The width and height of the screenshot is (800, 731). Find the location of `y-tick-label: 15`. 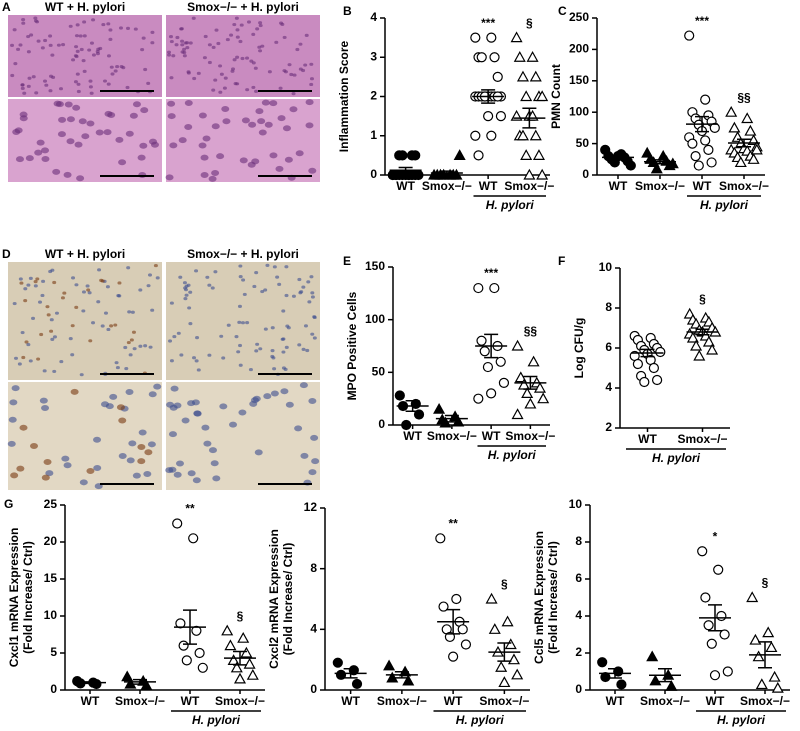

y-tick-label: 15 is located at coordinates (51, 578).